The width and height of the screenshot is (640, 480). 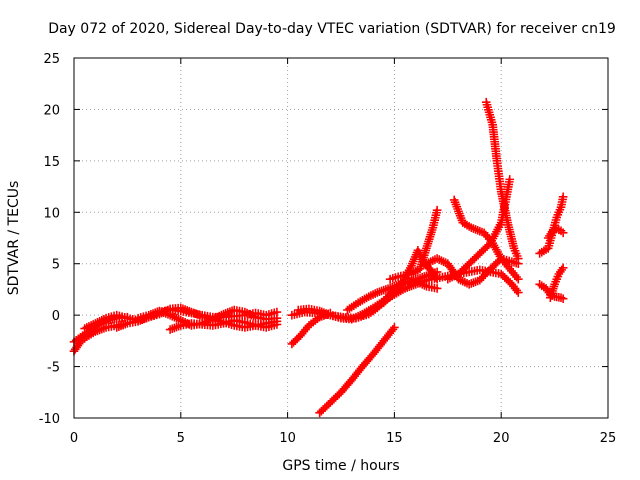 I want to click on series-end-a, so click(x=551, y=225).